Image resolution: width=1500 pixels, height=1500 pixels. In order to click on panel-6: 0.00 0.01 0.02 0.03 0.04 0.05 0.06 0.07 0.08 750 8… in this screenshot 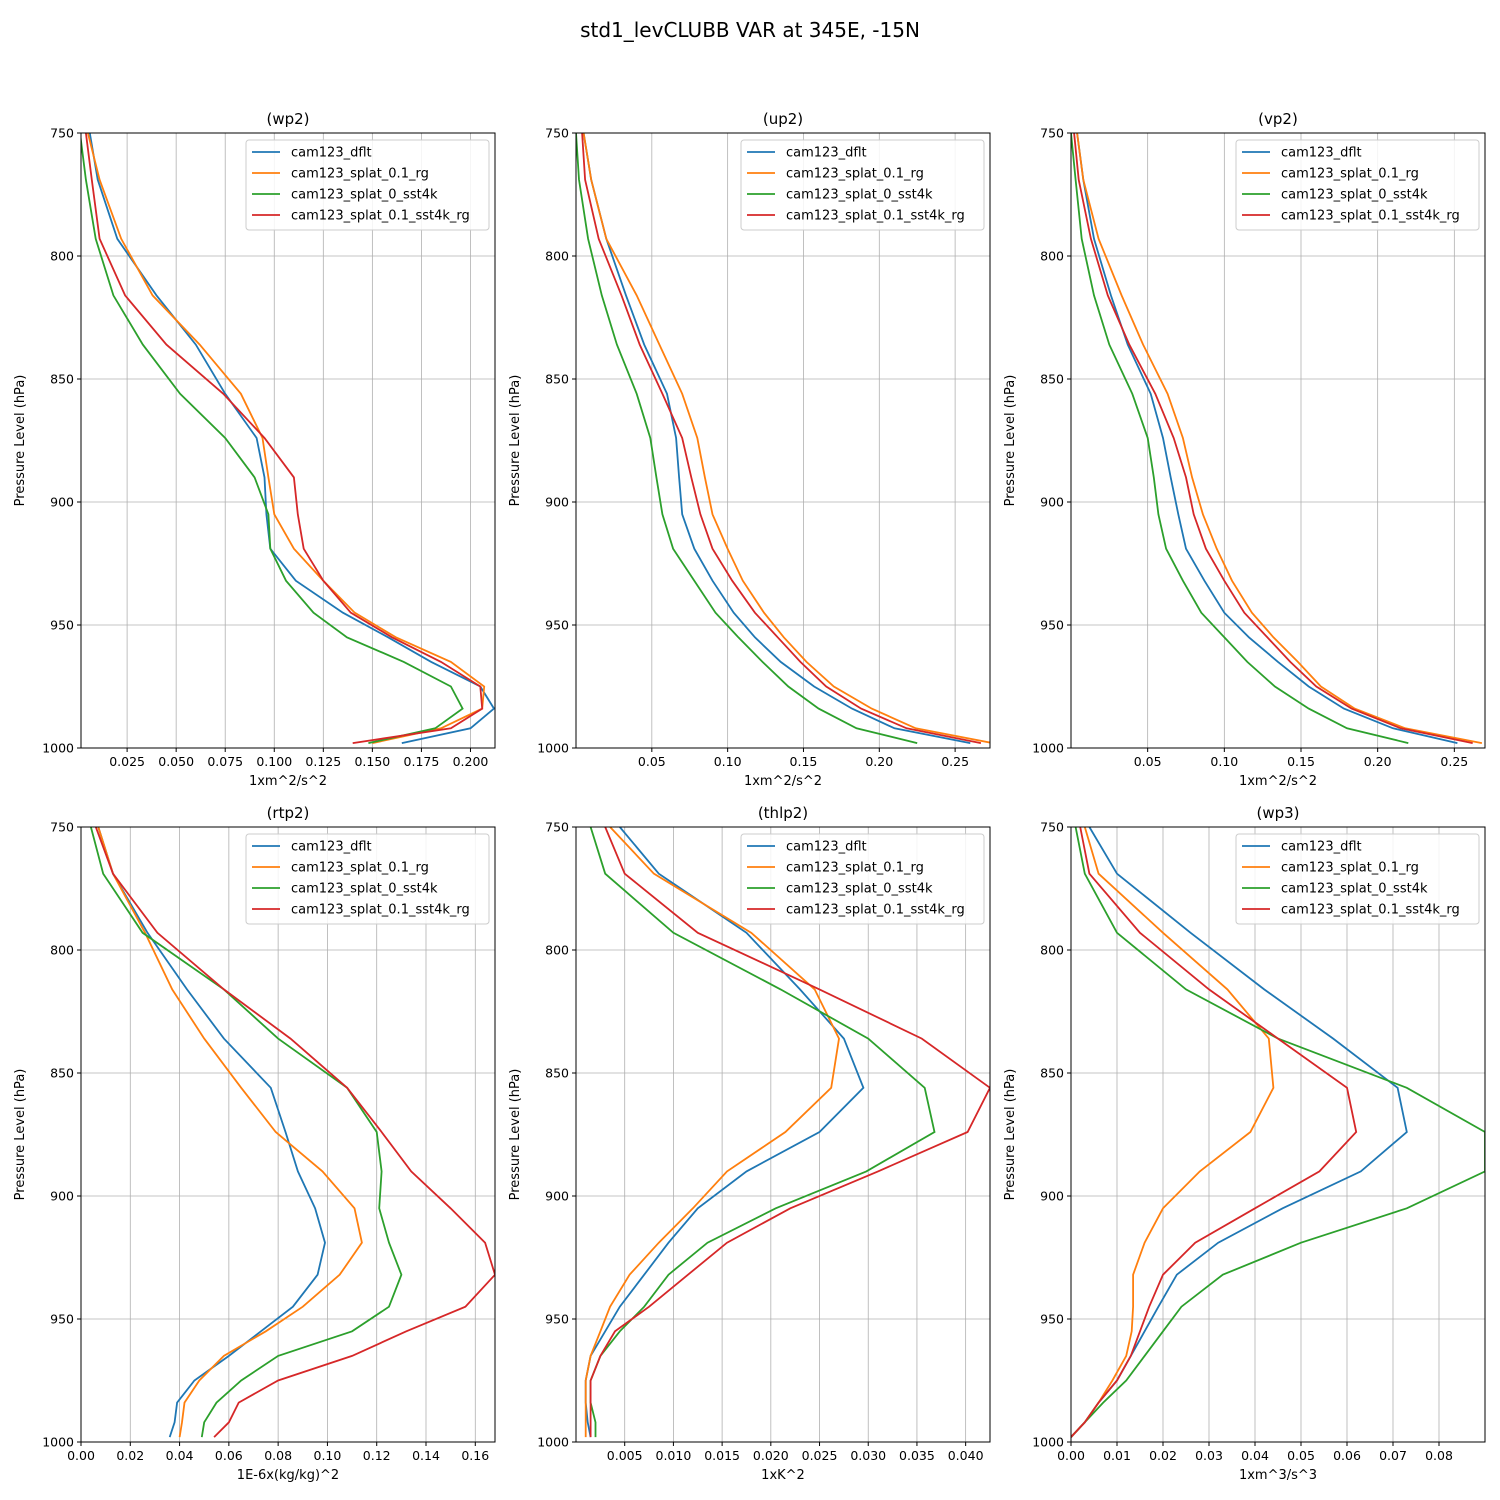, I will do `click(1244, 1143)`.